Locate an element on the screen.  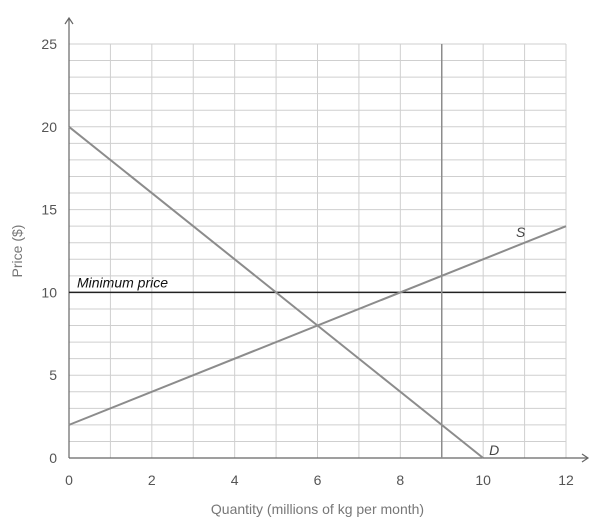
y-tick-label: 5 is located at coordinates (53, 375).